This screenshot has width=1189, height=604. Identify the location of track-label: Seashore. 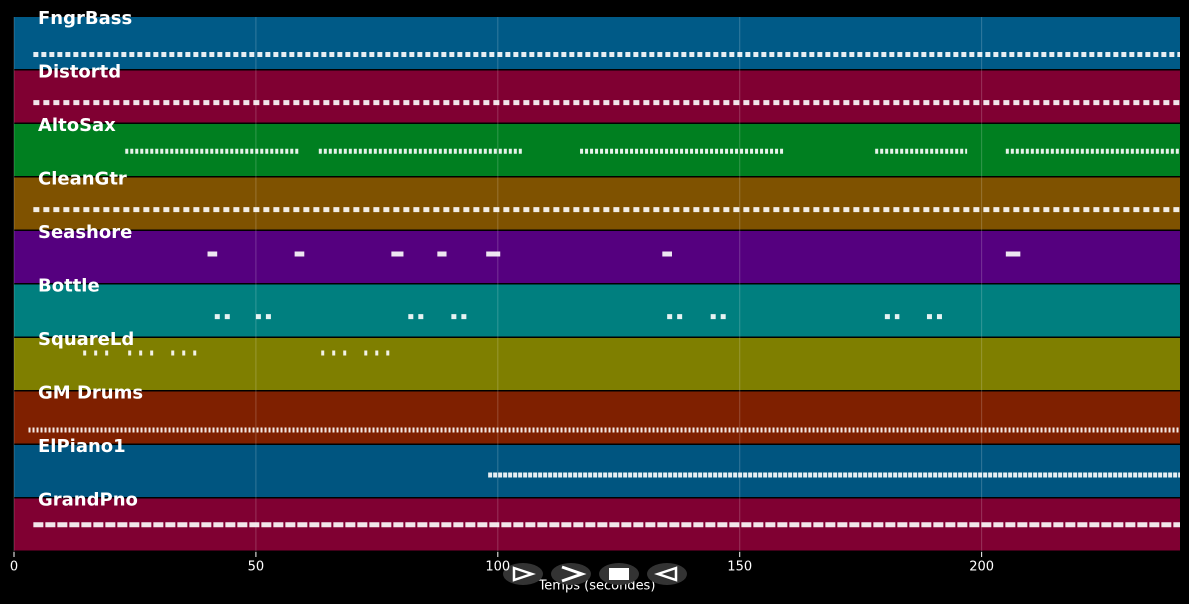
(85, 232).